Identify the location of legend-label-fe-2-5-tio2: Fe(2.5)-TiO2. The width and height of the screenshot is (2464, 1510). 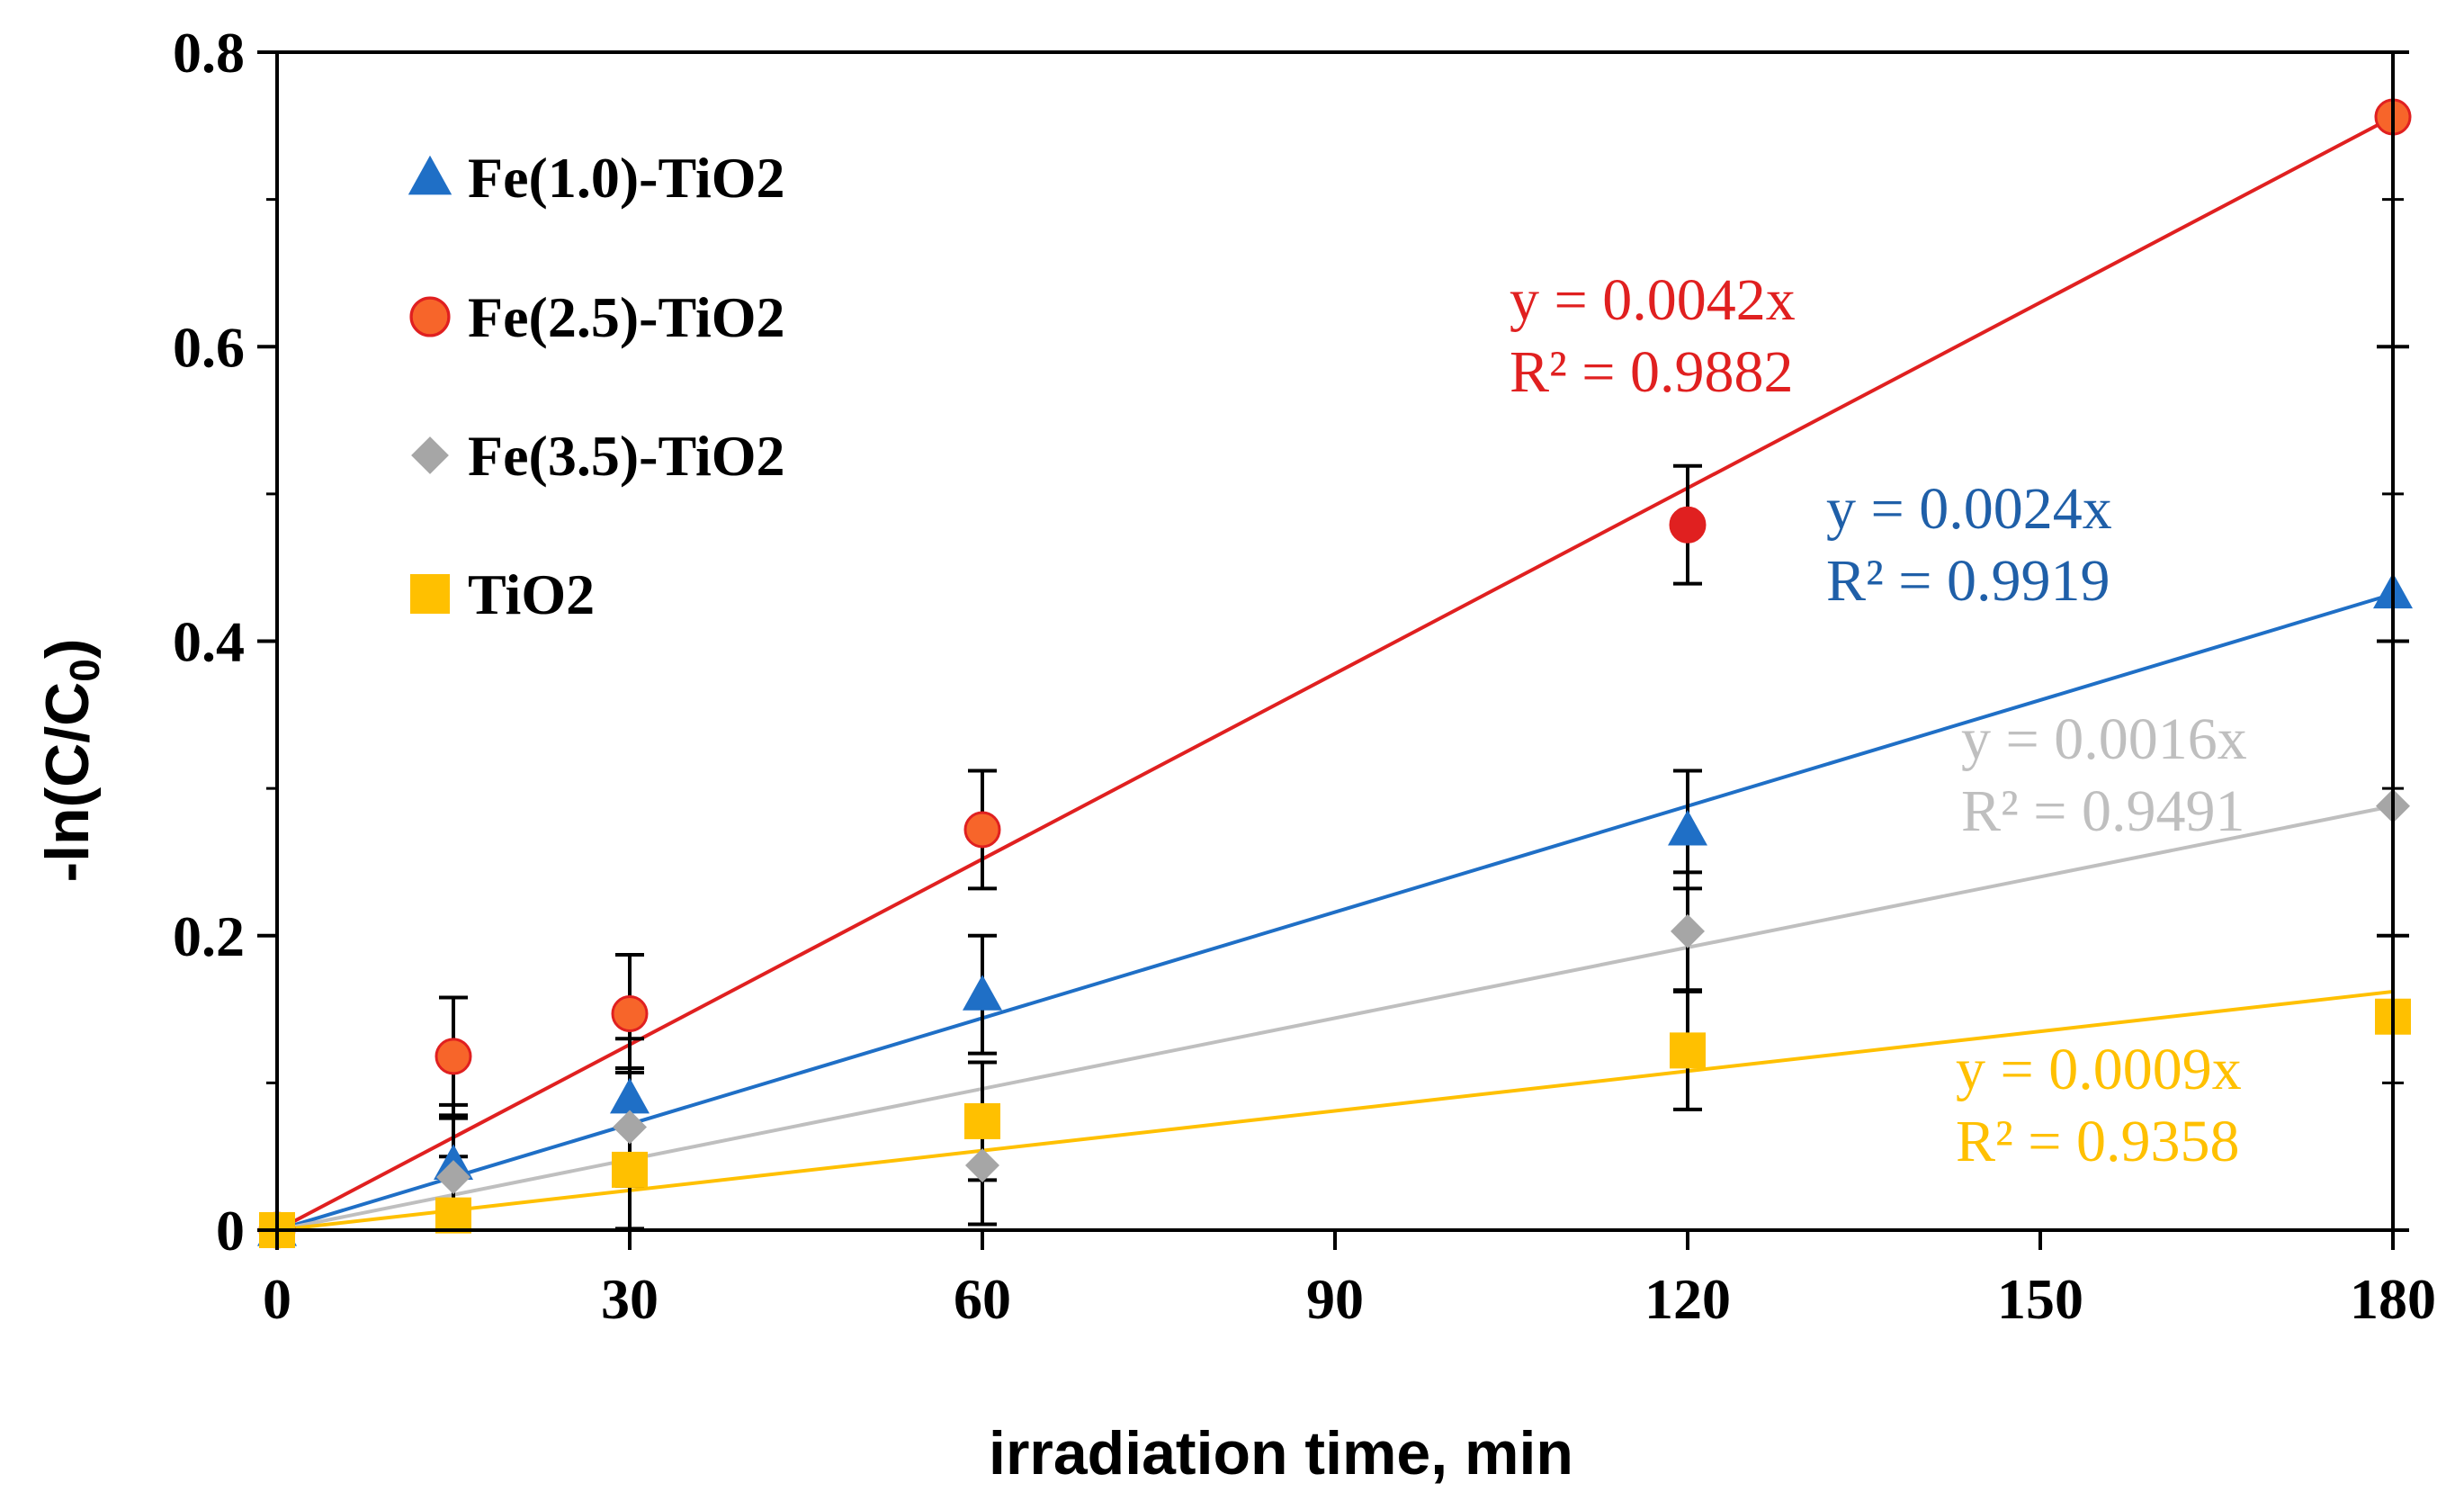
(626, 317).